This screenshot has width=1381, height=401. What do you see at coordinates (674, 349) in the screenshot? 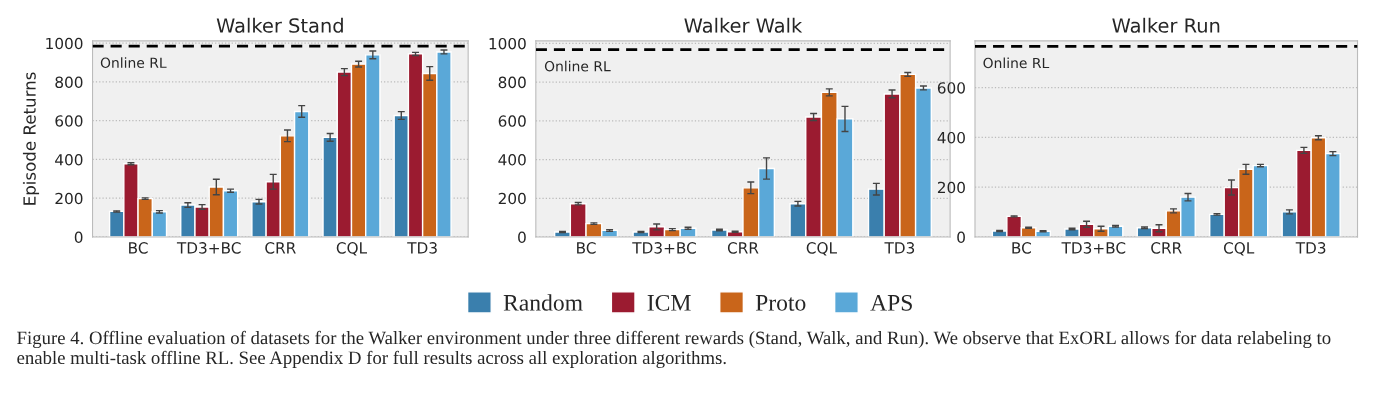
I see `caption: Figure 4. Offline evaluation of datasets for the Walker environment under three different rewards (Stand, Walk, and Run). We observe that ExORL allows for data relabeling to enable multi-task offline RL. See Appendix D for full results across all exploration algorithms.` at bounding box center [674, 349].